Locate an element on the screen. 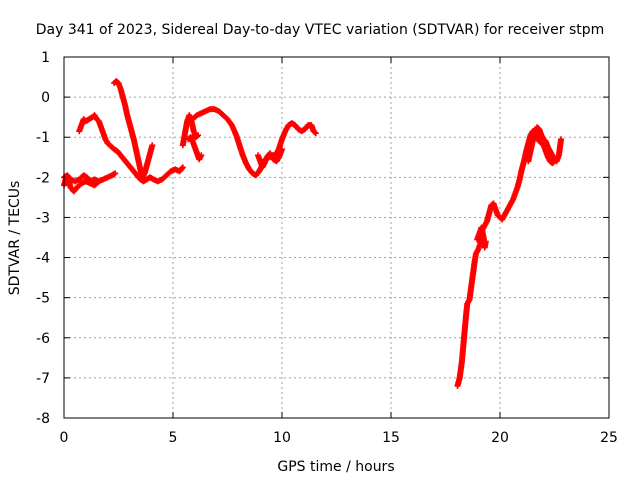 The image size is (640, 480). y-tick-label: 0 is located at coordinates (45, 98).